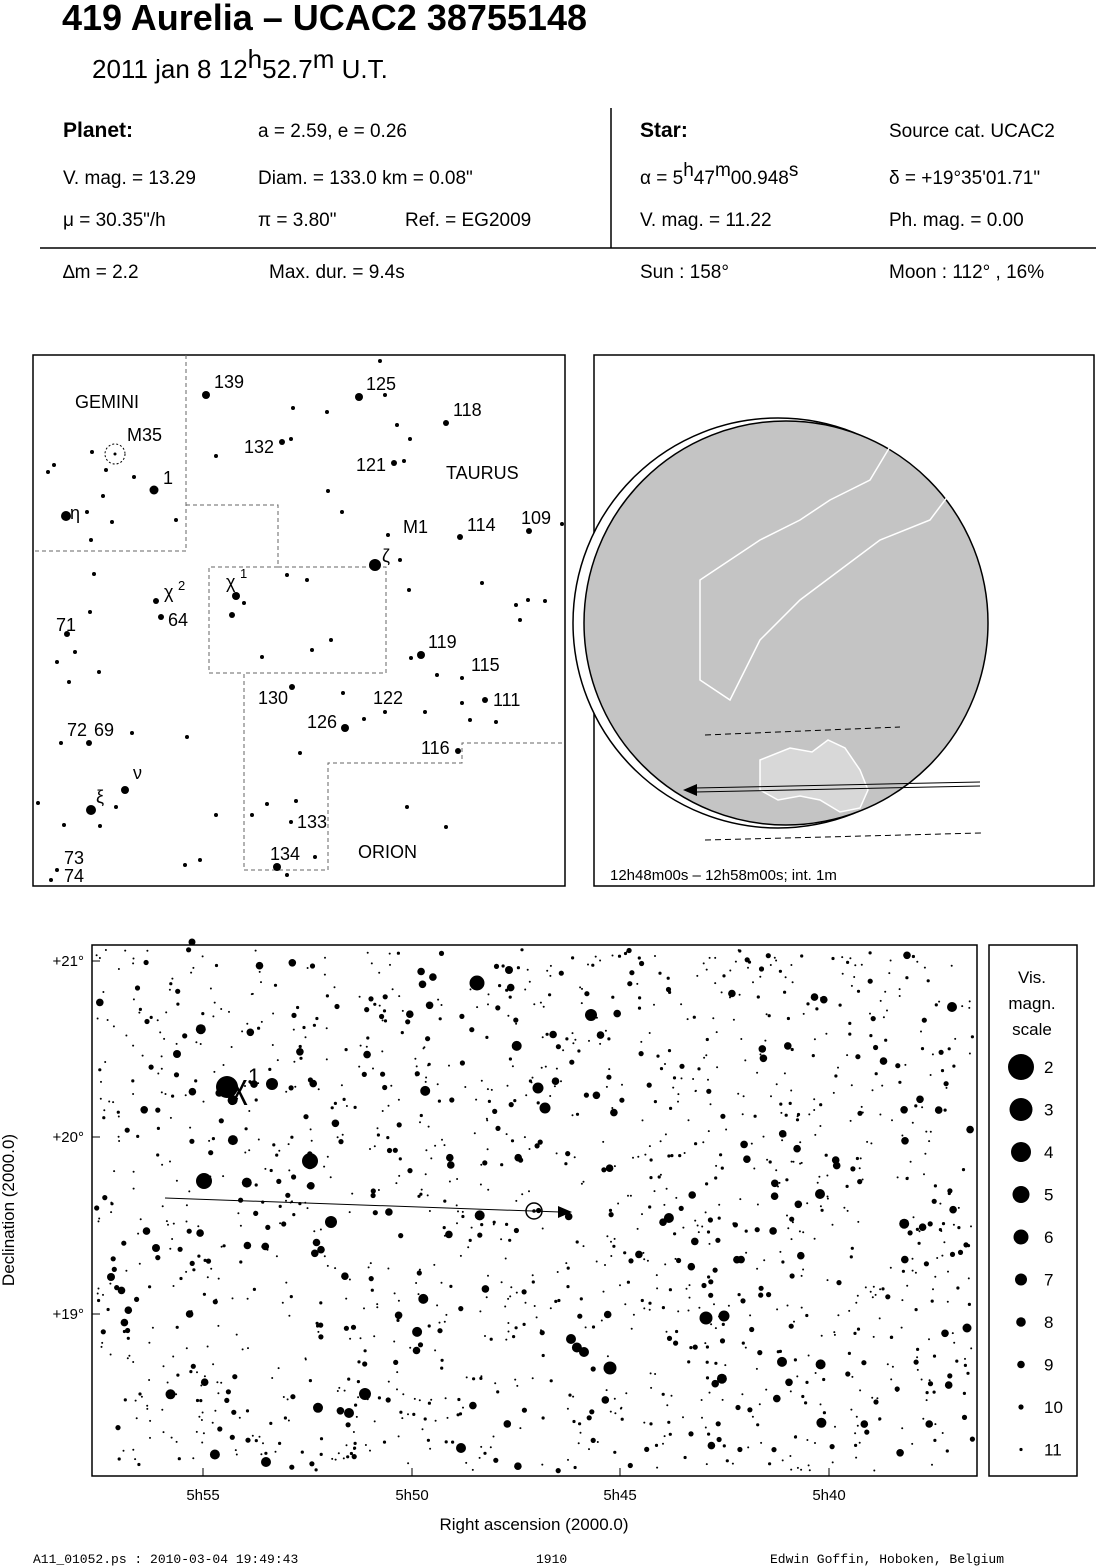 The image size is (1096, 1568). Describe the element at coordinates (723, 875) in the screenshot. I see `globe-caption: 12h48m00s – 12h58m00s; int. 1m` at that location.